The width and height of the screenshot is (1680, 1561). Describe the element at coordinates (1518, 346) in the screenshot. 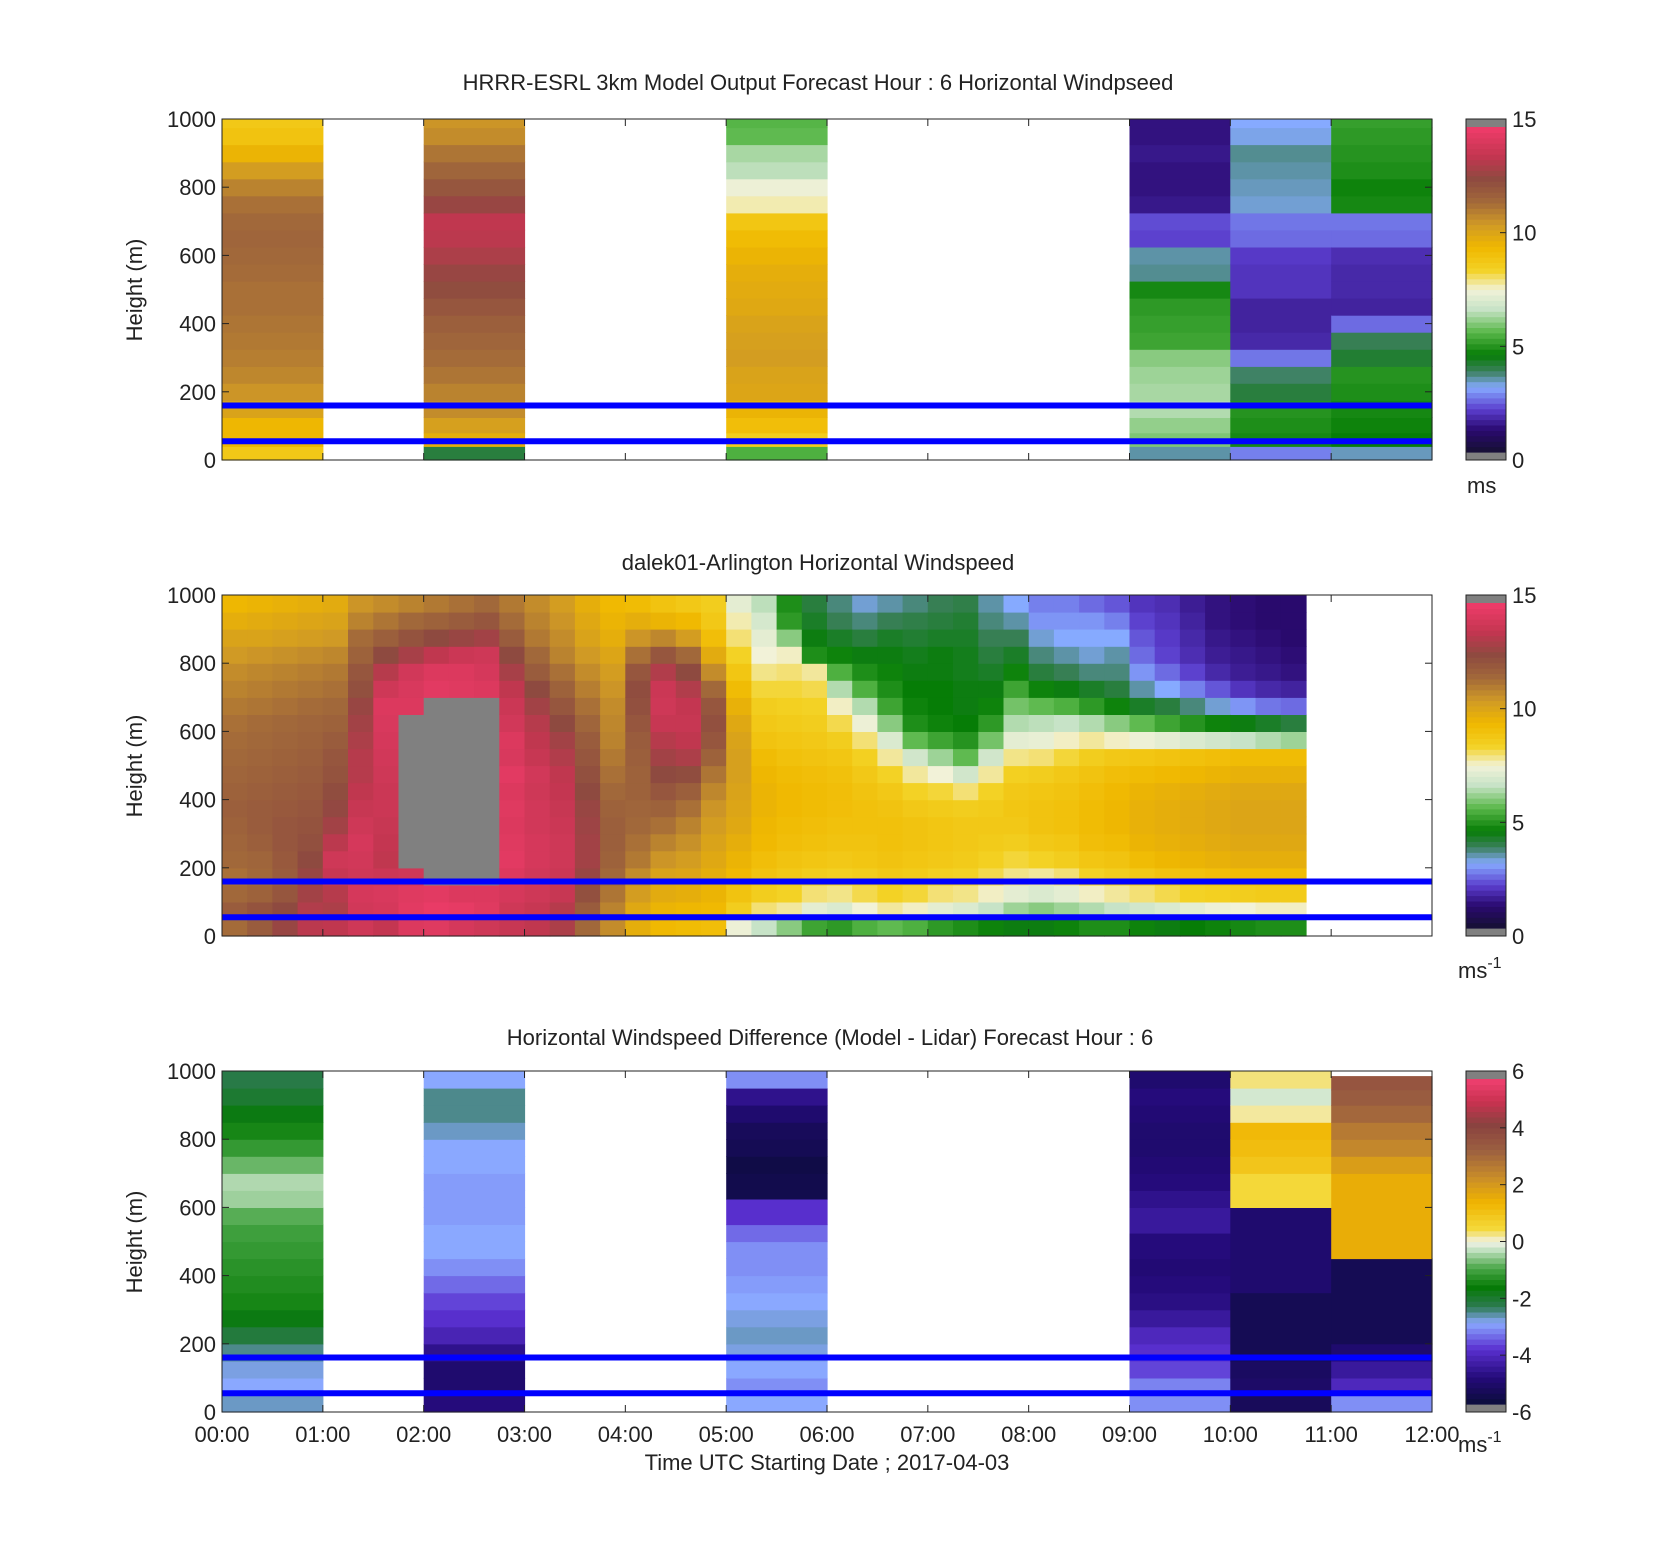

I see `colorbar-tick-label: 5` at that location.